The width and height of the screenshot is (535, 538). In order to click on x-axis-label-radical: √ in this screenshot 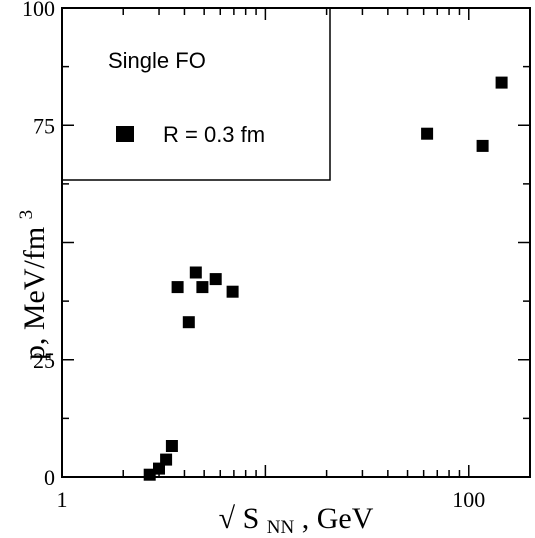, I will do `click(227, 518)`.